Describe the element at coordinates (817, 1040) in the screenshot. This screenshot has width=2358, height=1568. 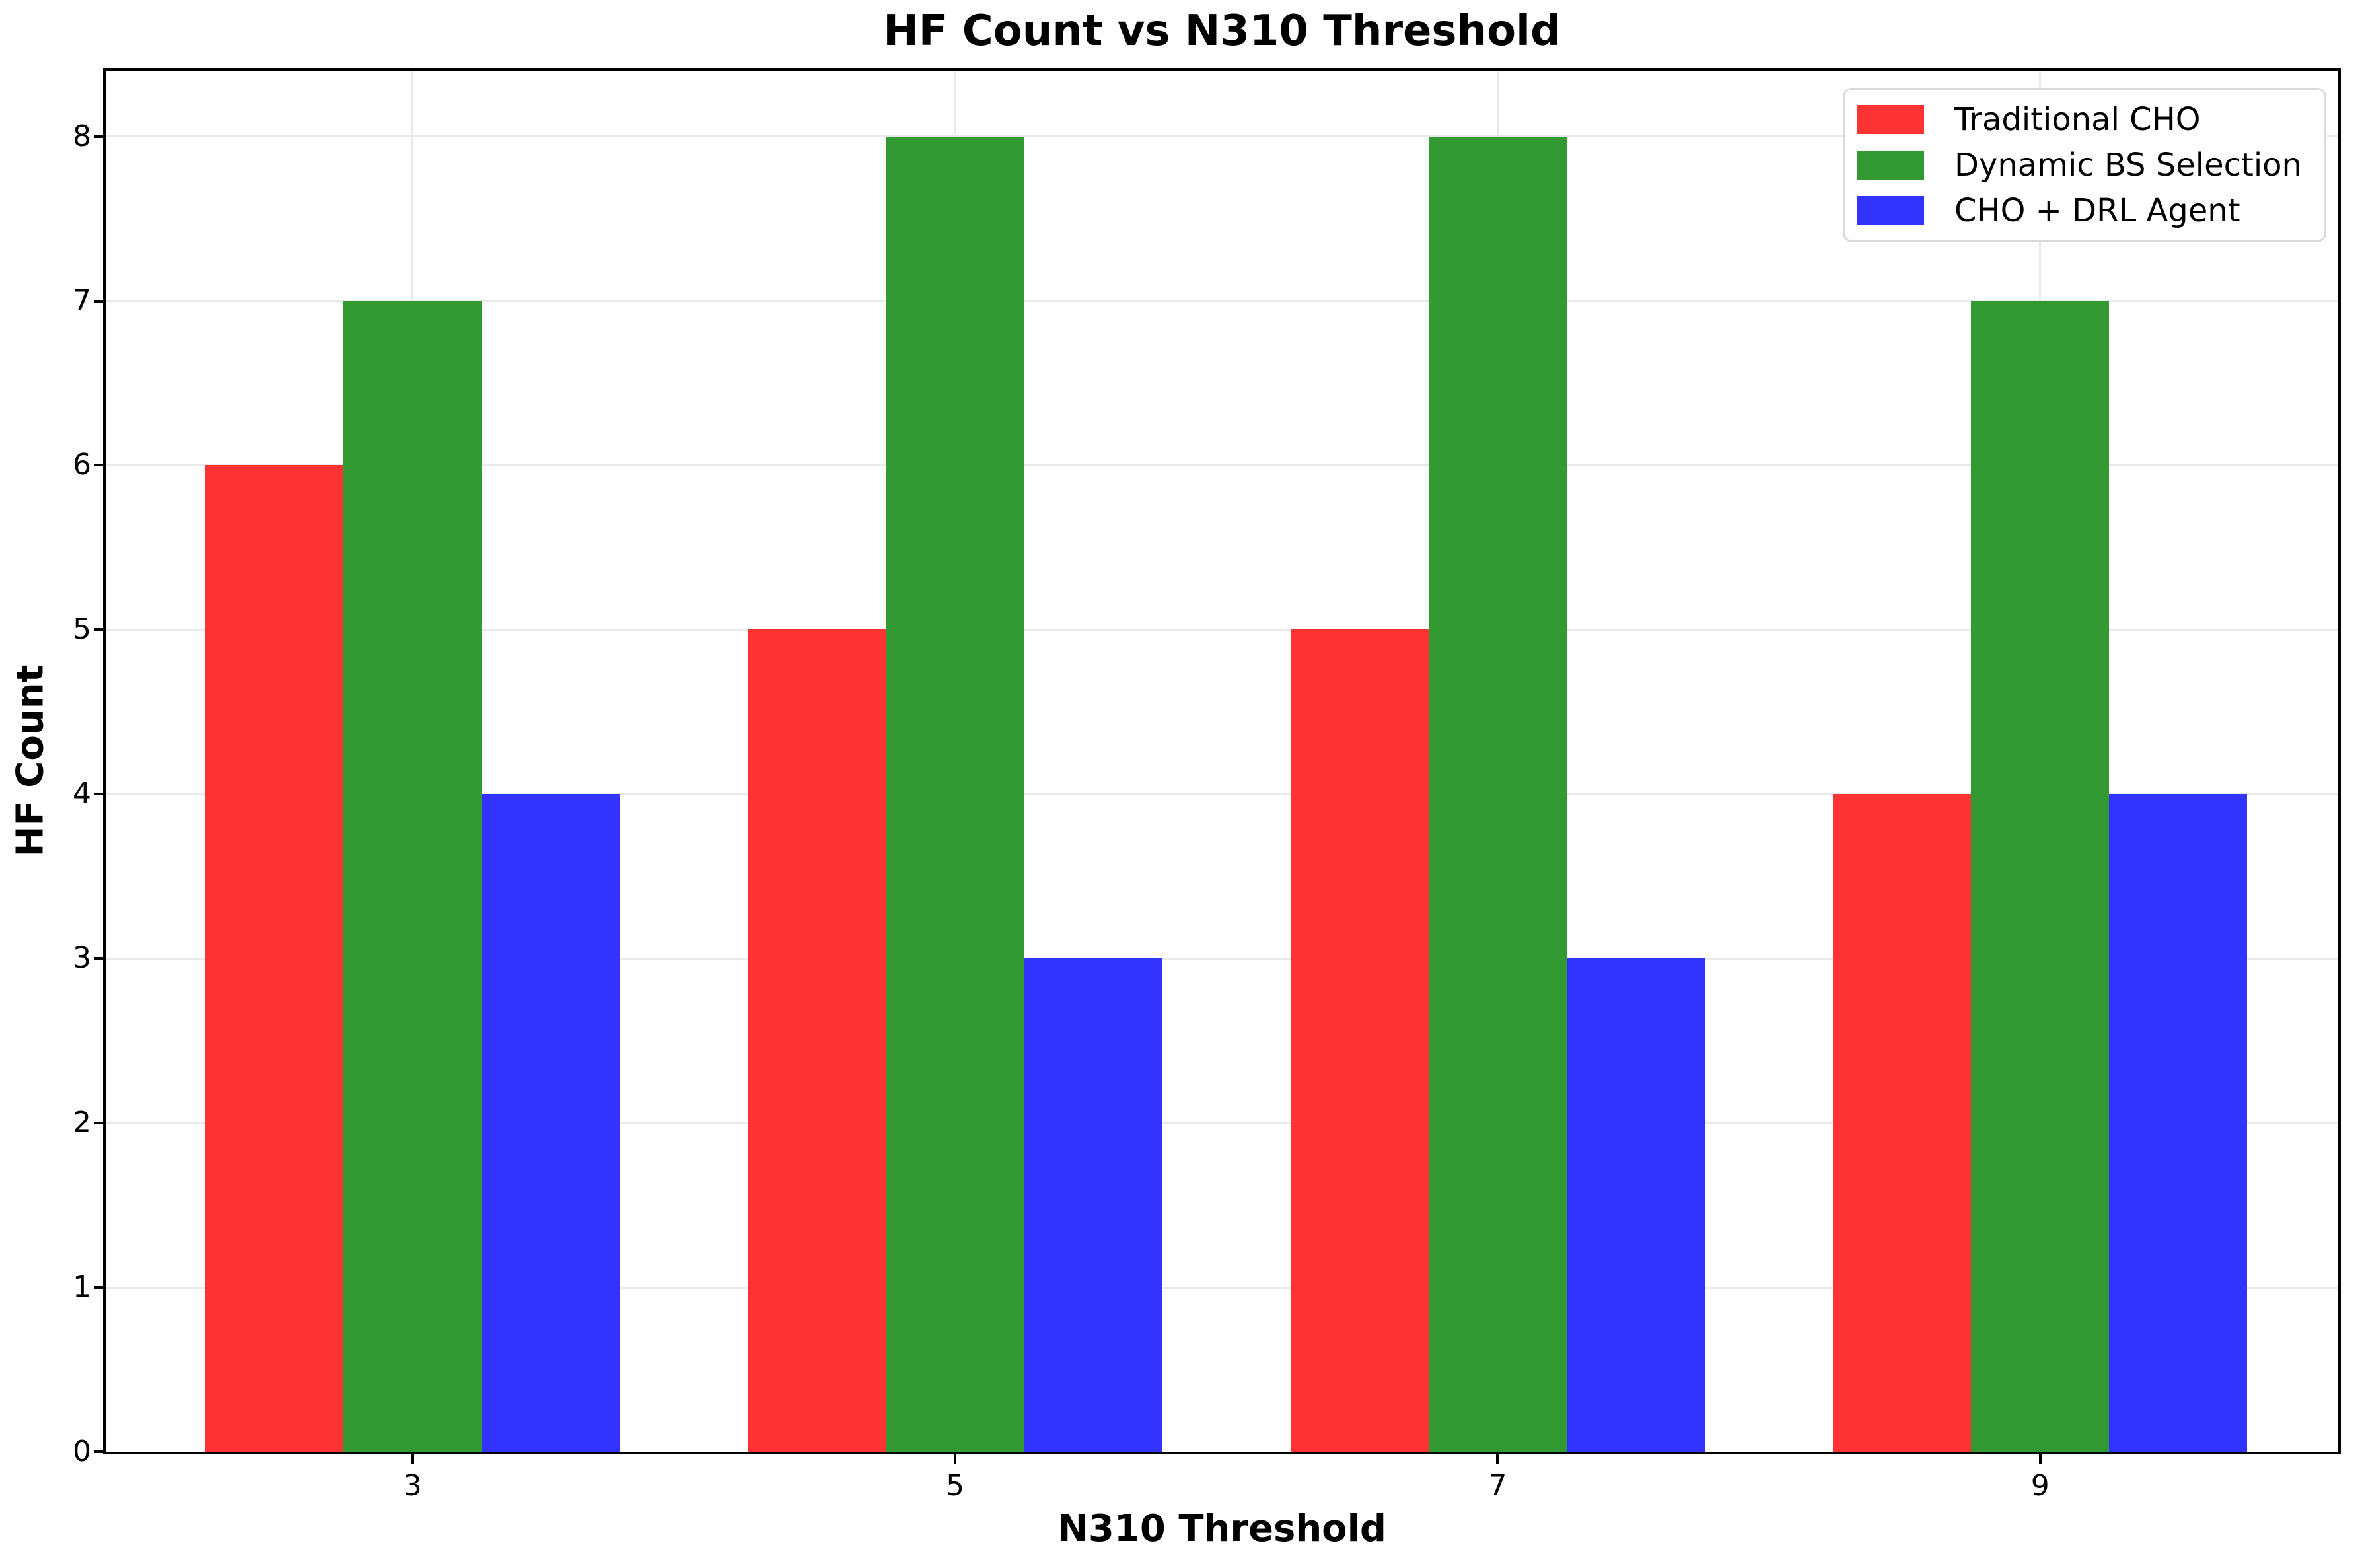
I see `bar-traditional-cho-x5` at that location.